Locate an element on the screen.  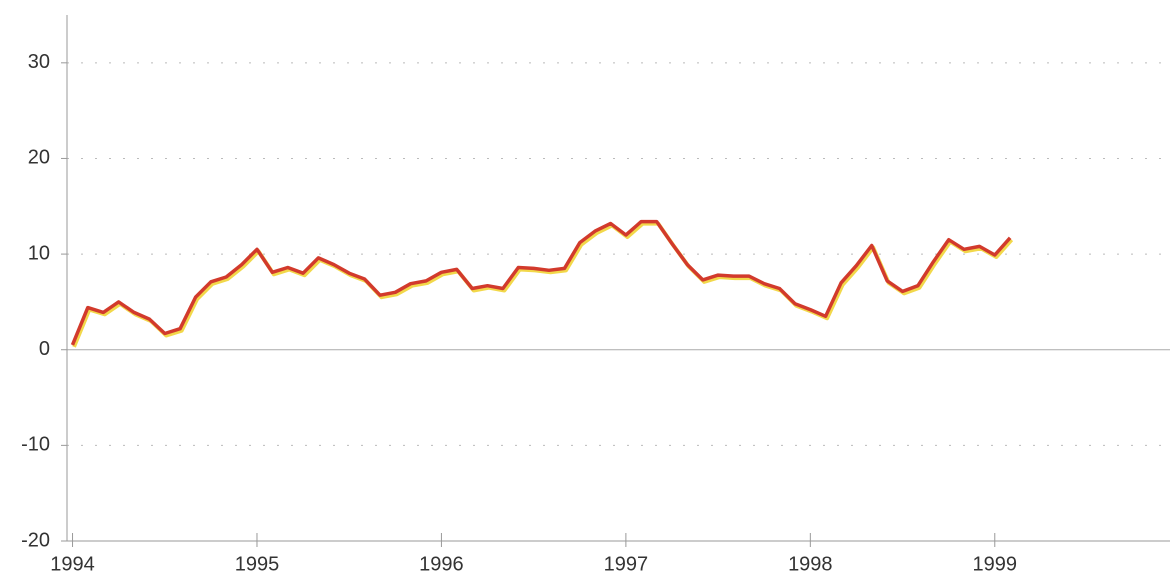
y-tick-label: -10 is located at coordinates (35, 445).